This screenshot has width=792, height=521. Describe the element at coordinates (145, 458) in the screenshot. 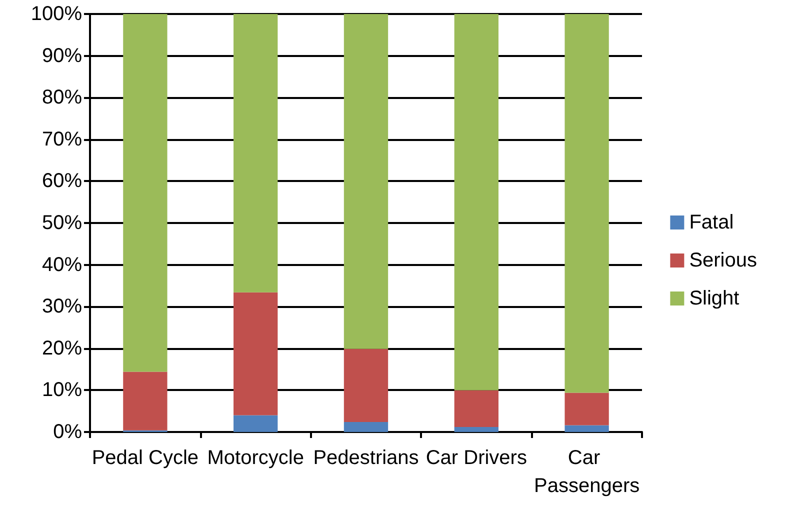

I see `x-tick-label: Pedal Cycle` at that location.